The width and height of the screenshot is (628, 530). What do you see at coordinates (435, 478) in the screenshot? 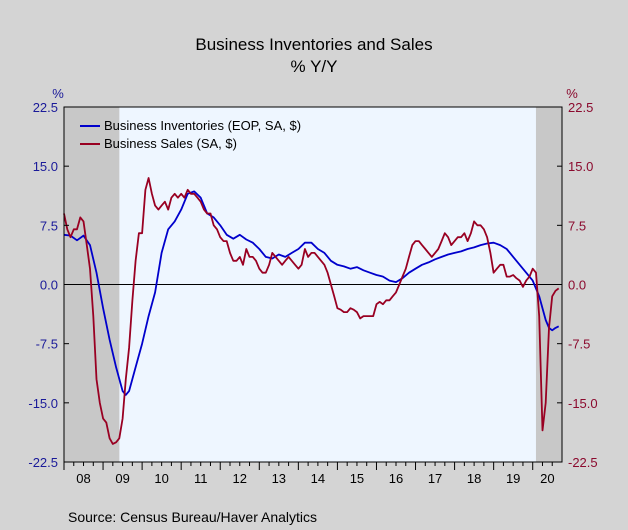
I see `x-tick-label: 17` at bounding box center [435, 478].